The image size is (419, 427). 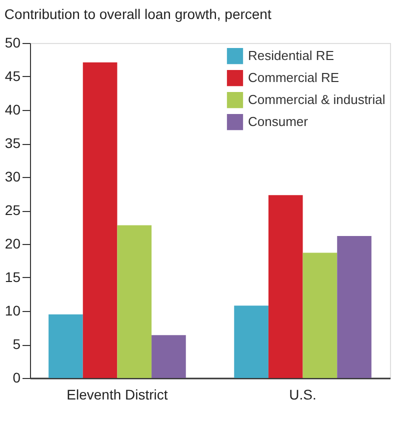 I want to click on y-tick-label: 15, so click(x=12, y=277).